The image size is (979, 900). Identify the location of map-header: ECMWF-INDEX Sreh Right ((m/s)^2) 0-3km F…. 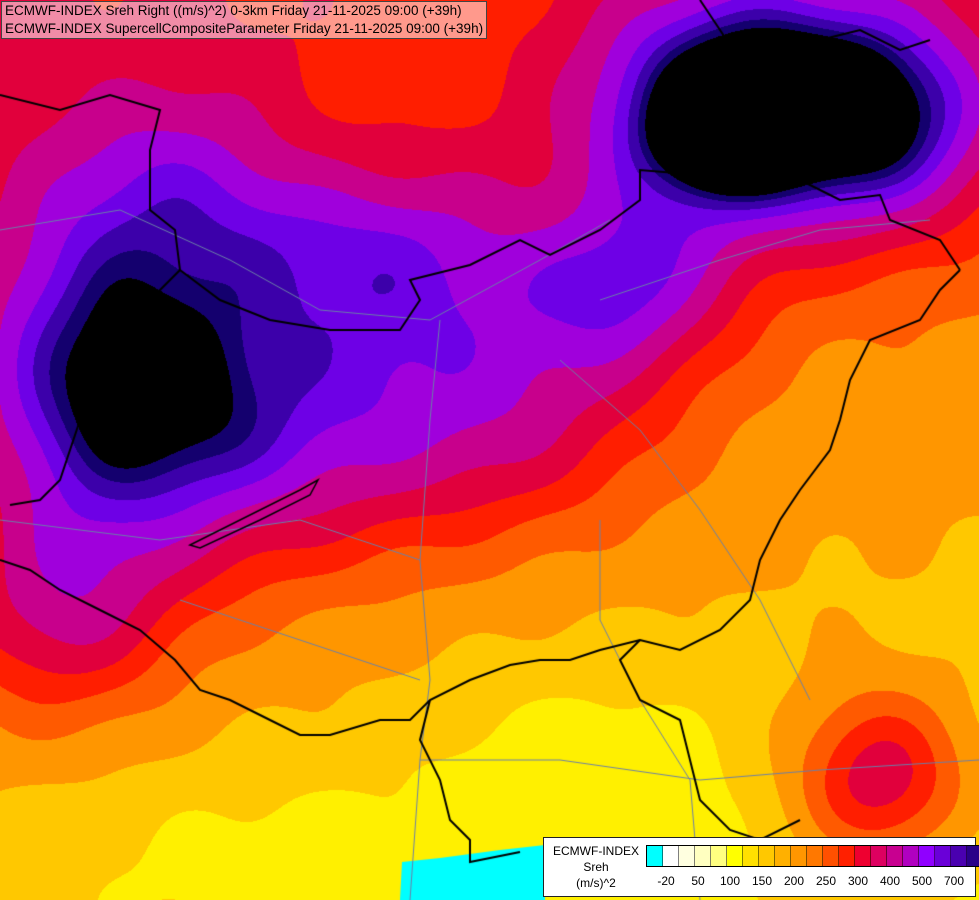
(244, 20).